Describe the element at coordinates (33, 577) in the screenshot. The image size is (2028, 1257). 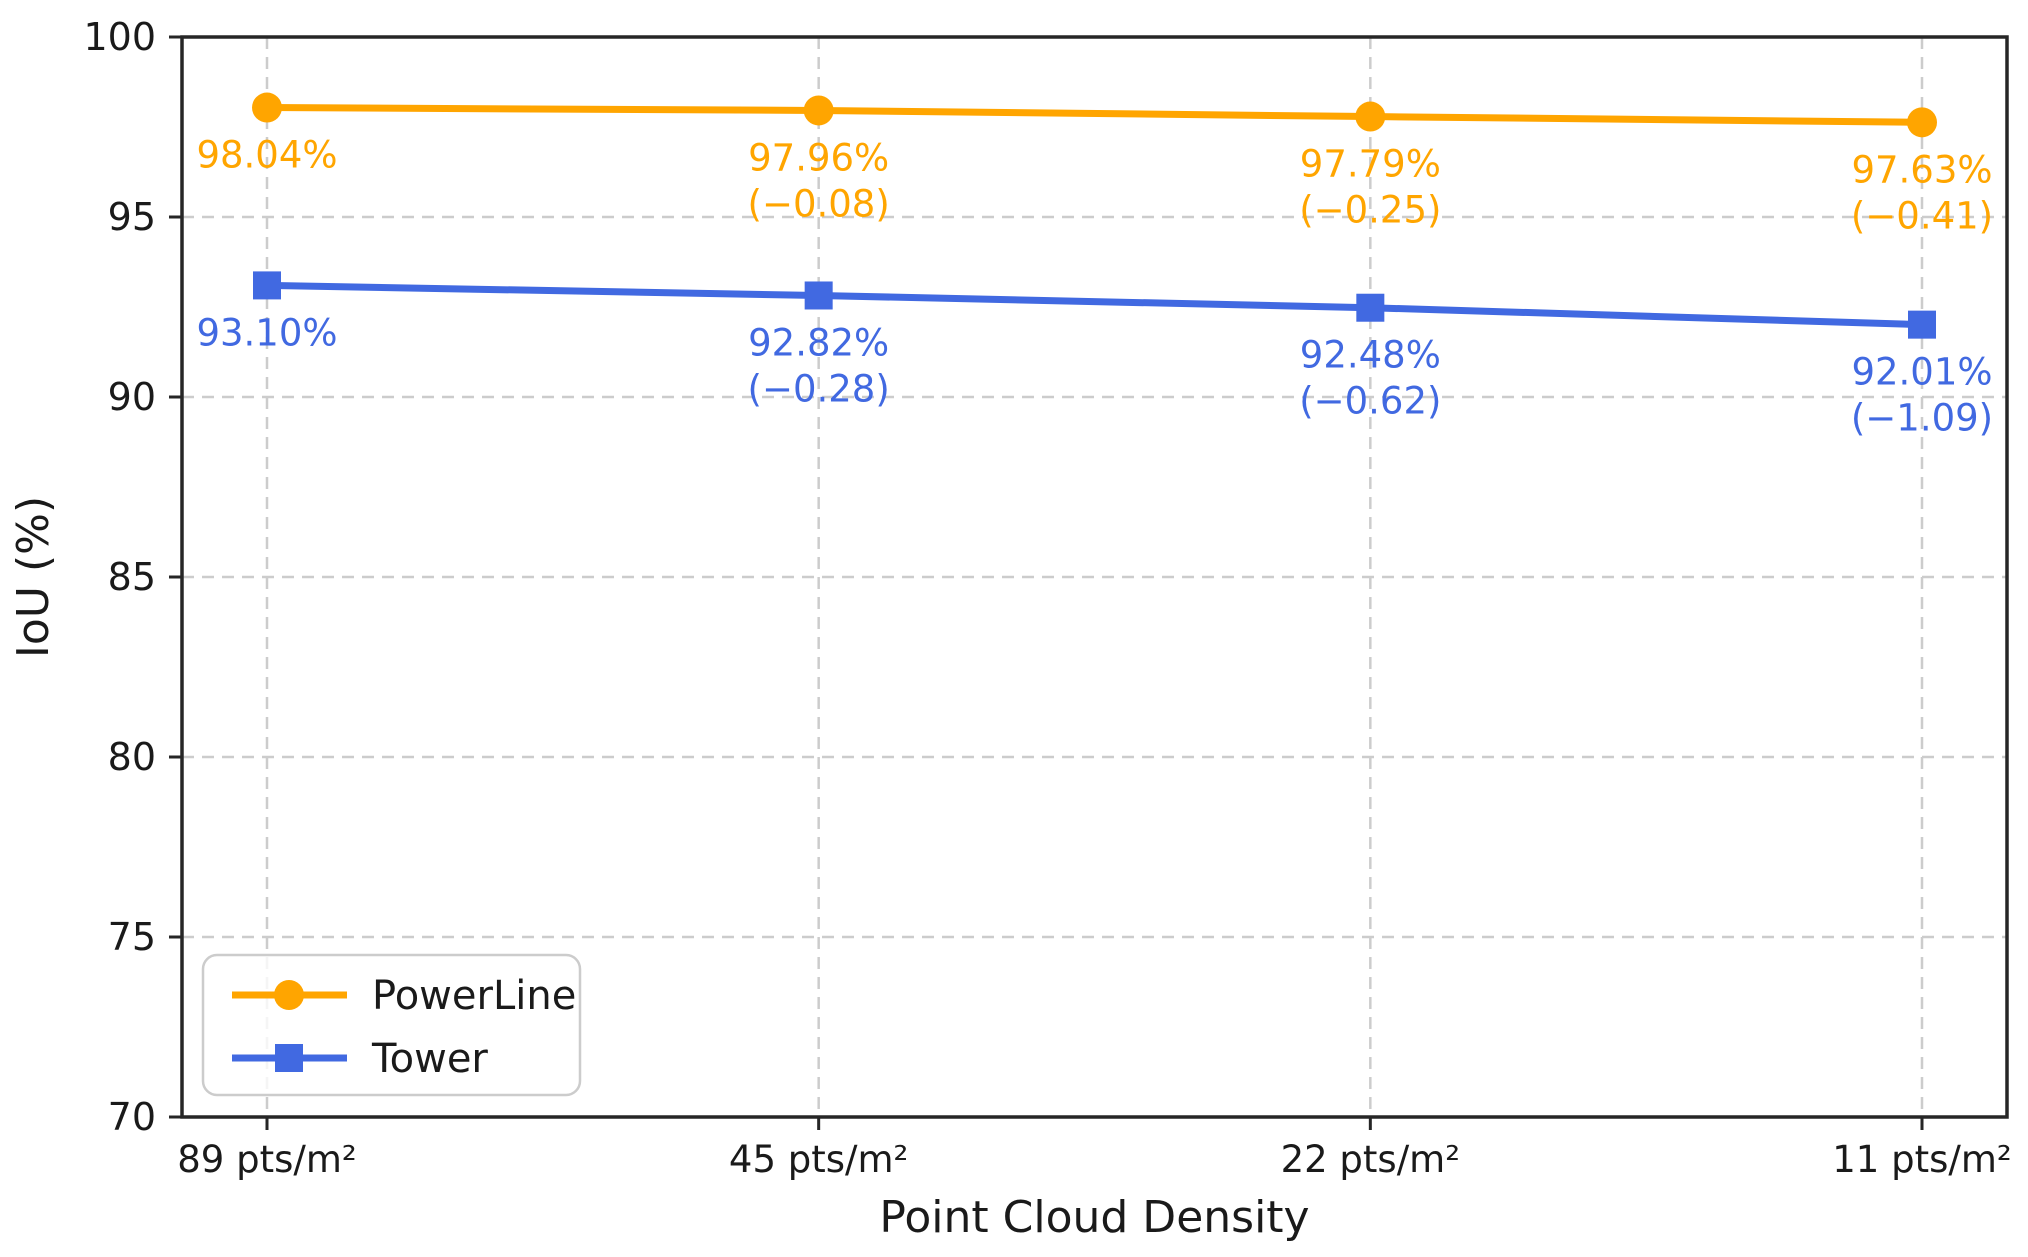
I see `y-axis-title: IoU (%)` at that location.